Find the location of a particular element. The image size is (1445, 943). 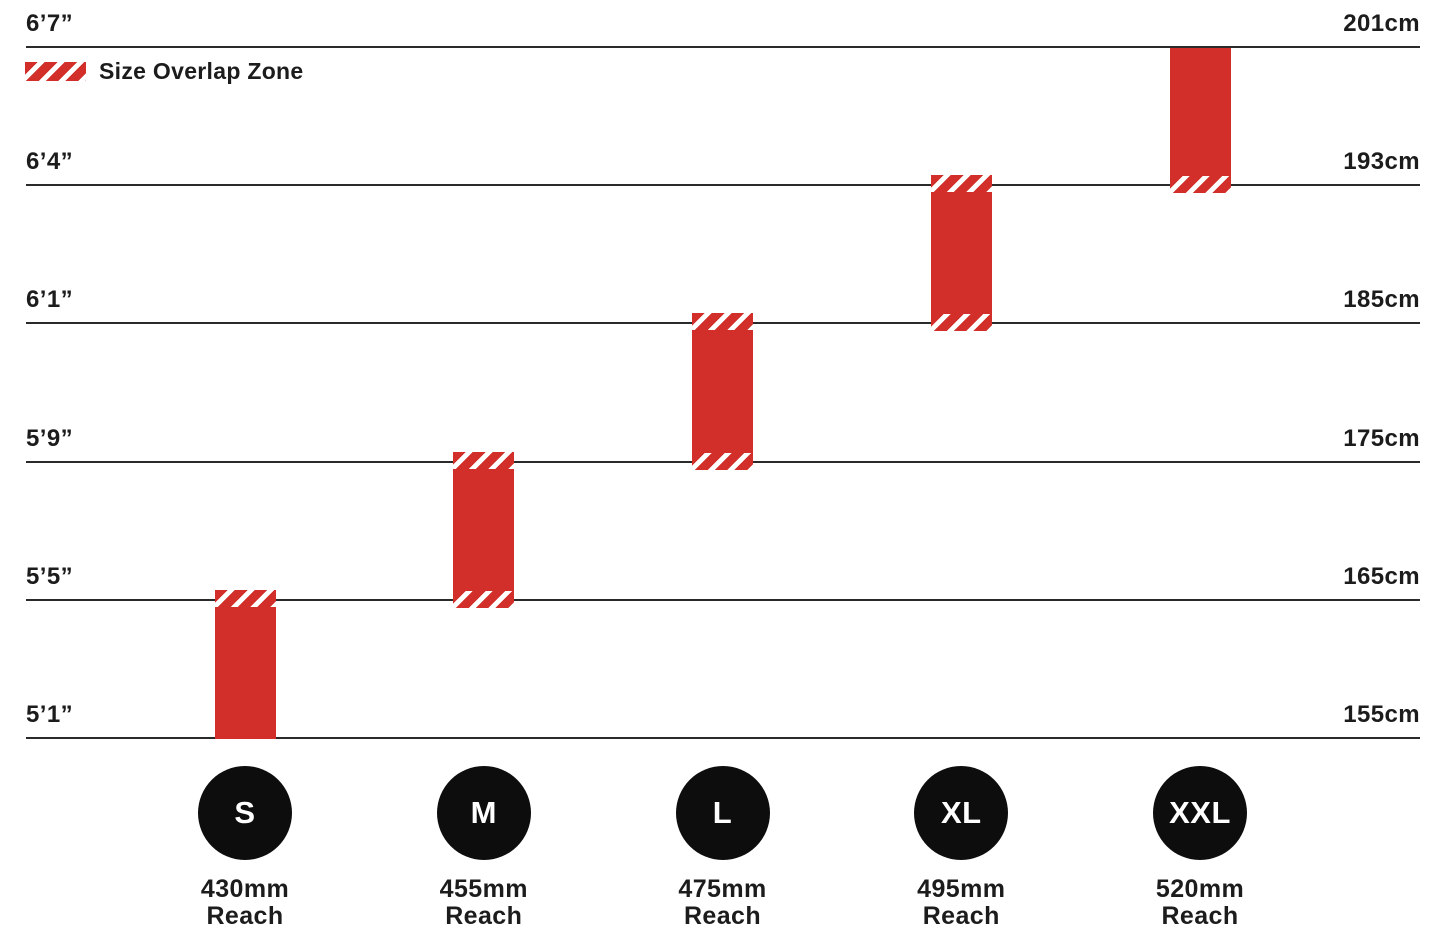

axis-tick-right: 193cm is located at coordinates (1381, 162).